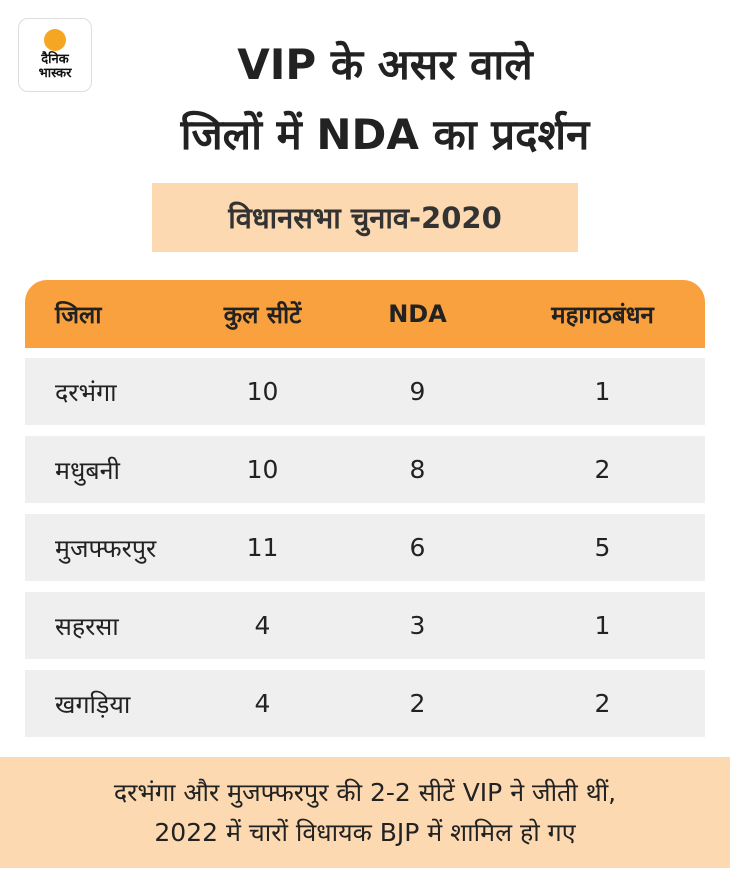 Image resolution: width=730 pixels, height=888 pixels. What do you see at coordinates (365, 547) in the screenshot?
I see `table-row: मुजफ्फरपुर 11 6 5` at bounding box center [365, 547].